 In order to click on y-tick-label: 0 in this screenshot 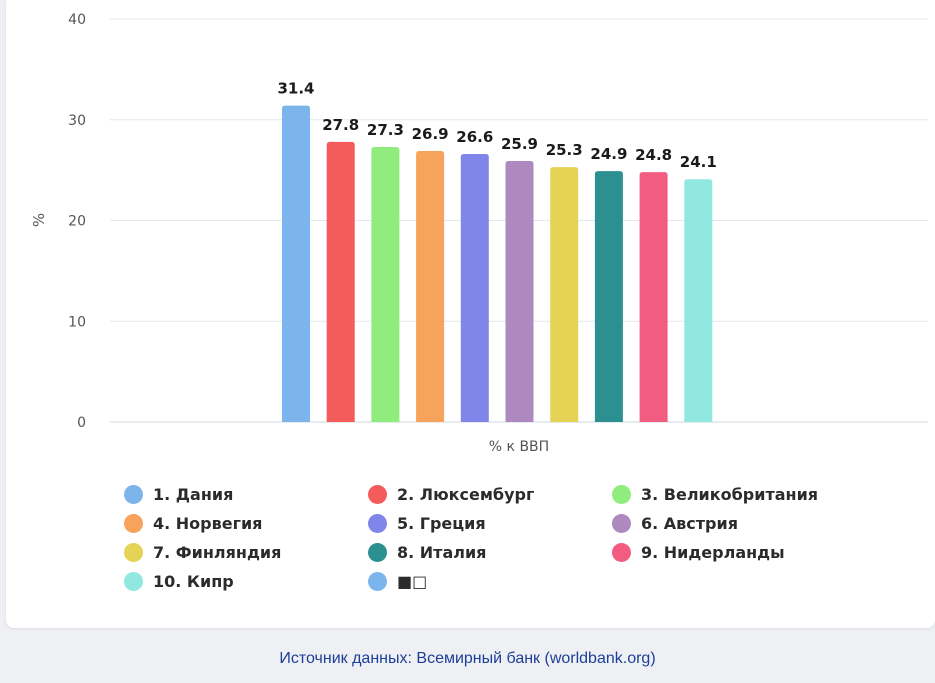, I will do `click(81, 423)`.